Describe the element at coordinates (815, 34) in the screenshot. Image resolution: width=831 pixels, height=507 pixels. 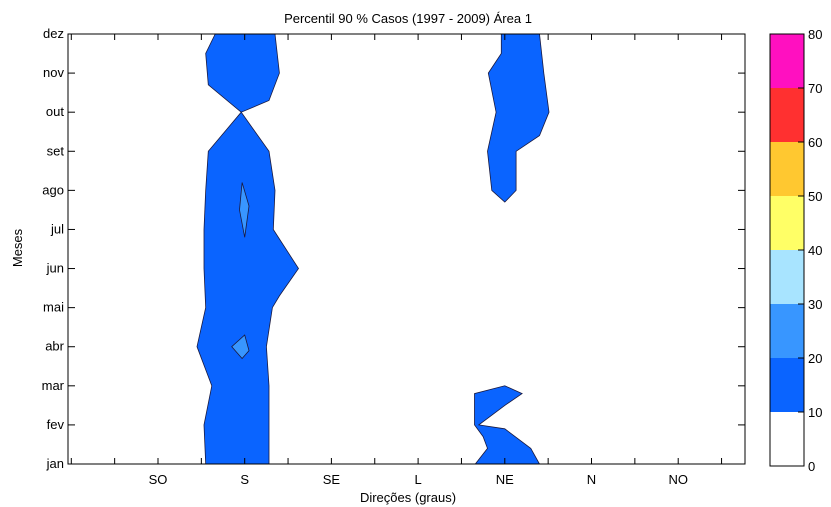
I see `colorbar-tick-label: 80` at that location.